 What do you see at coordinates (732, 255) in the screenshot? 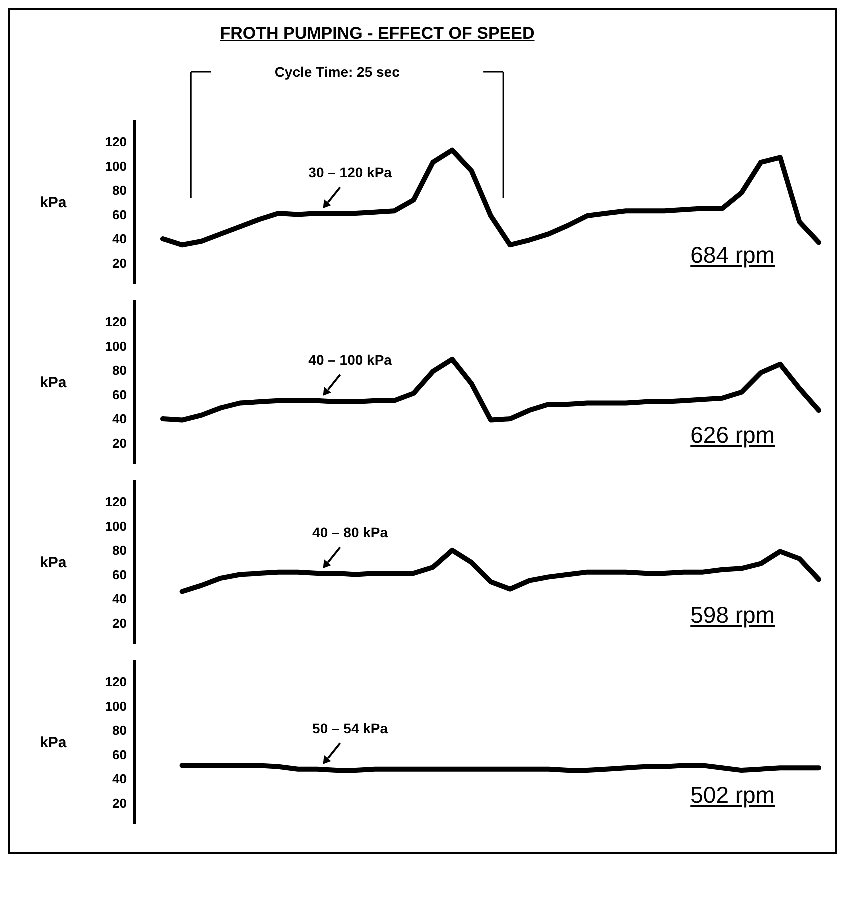
I see `series-label: 684 rpm` at bounding box center [732, 255].